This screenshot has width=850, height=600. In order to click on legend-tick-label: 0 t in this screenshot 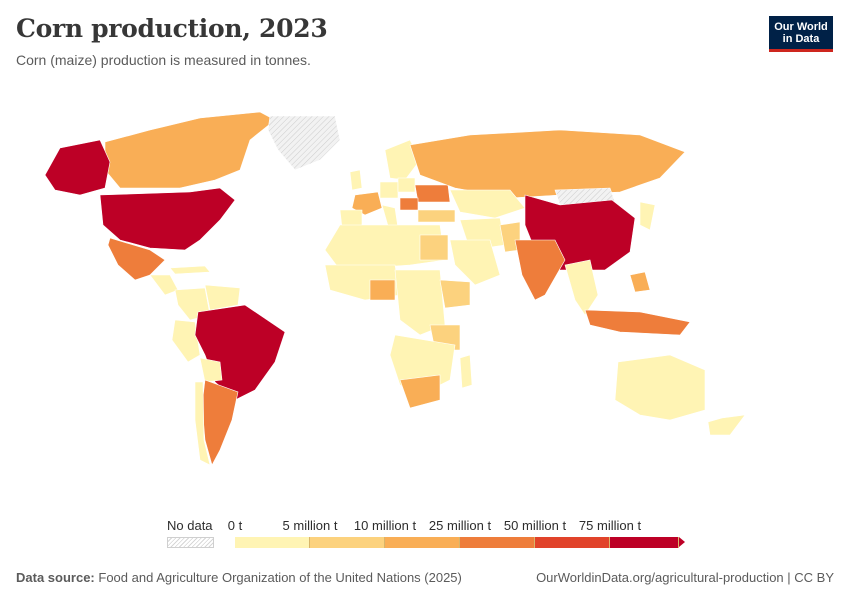, I will do `click(235, 525)`.